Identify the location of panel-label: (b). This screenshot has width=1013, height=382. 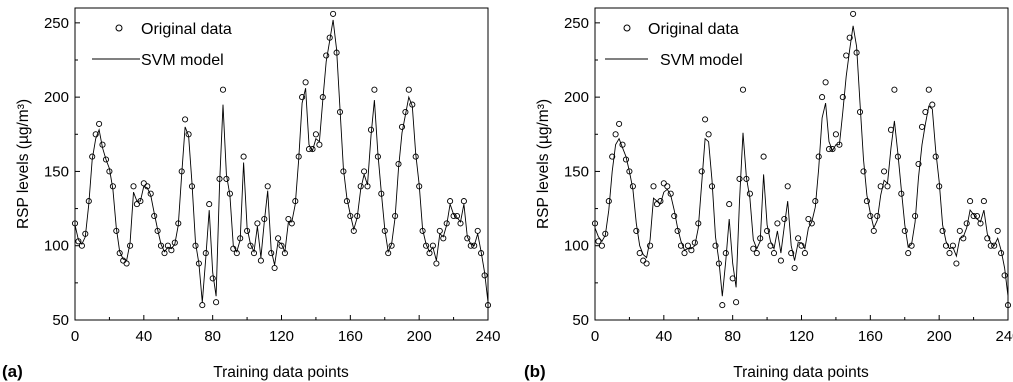
(535, 371).